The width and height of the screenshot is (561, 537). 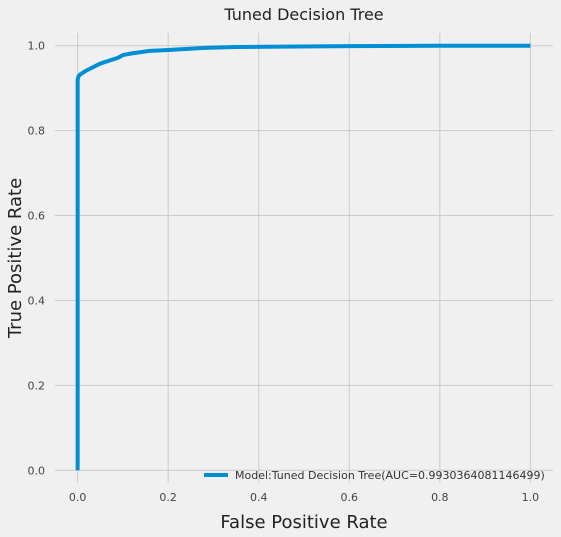 I want to click on x-axis-title: False Positive Rate, so click(x=303, y=522).